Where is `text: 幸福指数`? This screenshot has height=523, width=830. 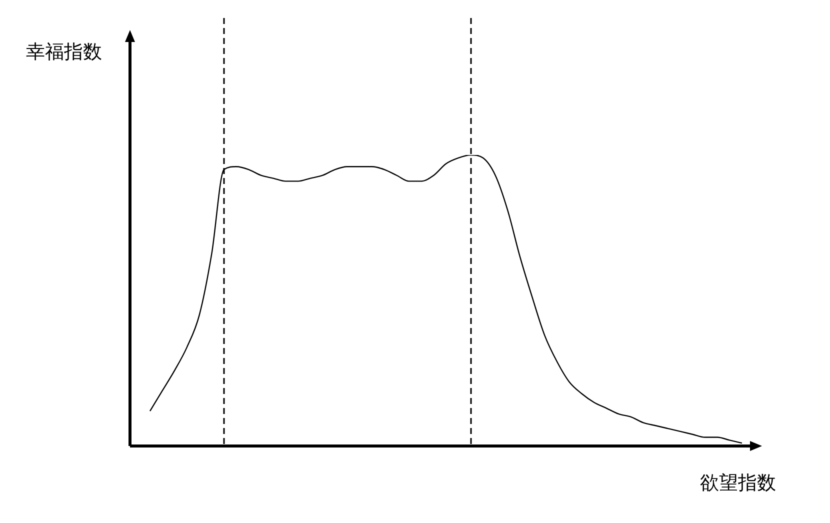
text: 幸福指数 is located at coordinates (64, 51).